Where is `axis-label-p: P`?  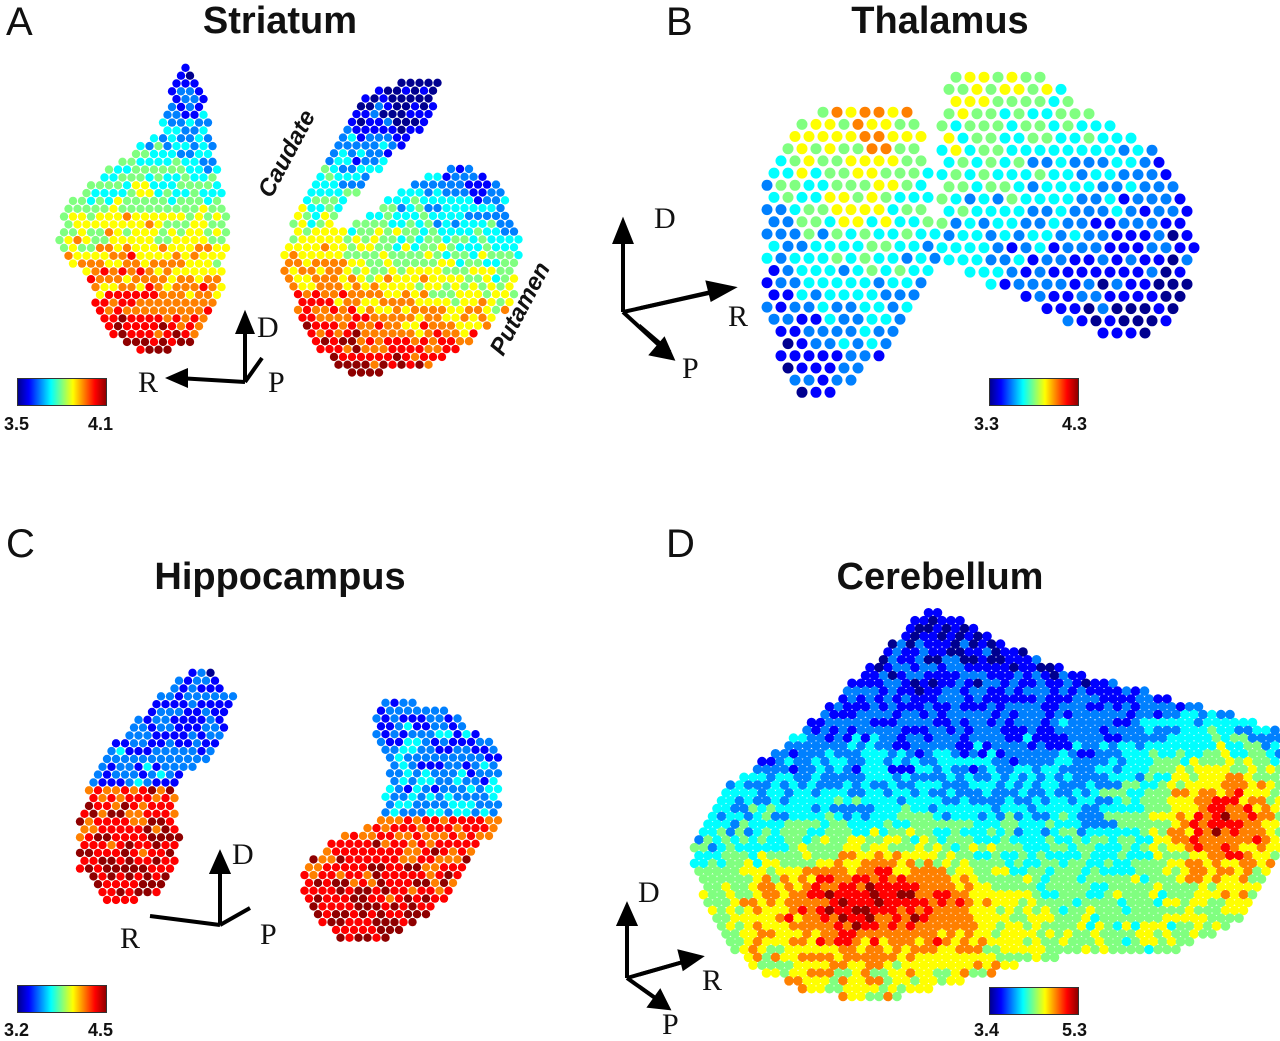 axis-label-p: P is located at coordinates (276, 382).